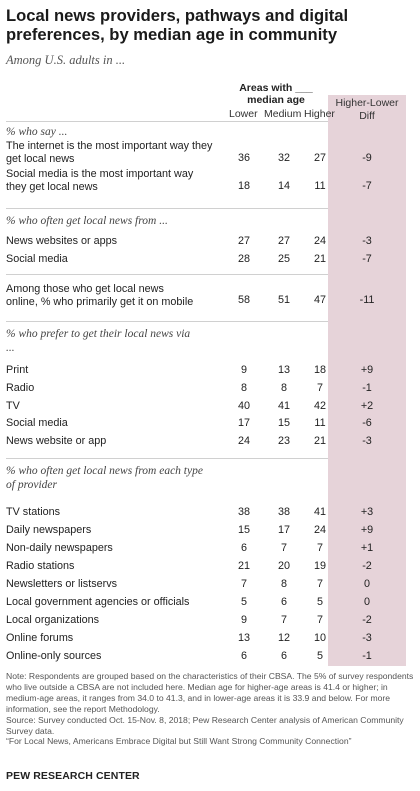  What do you see at coordinates (243, 300) in the screenshot?
I see `value-lower: 58` at bounding box center [243, 300].